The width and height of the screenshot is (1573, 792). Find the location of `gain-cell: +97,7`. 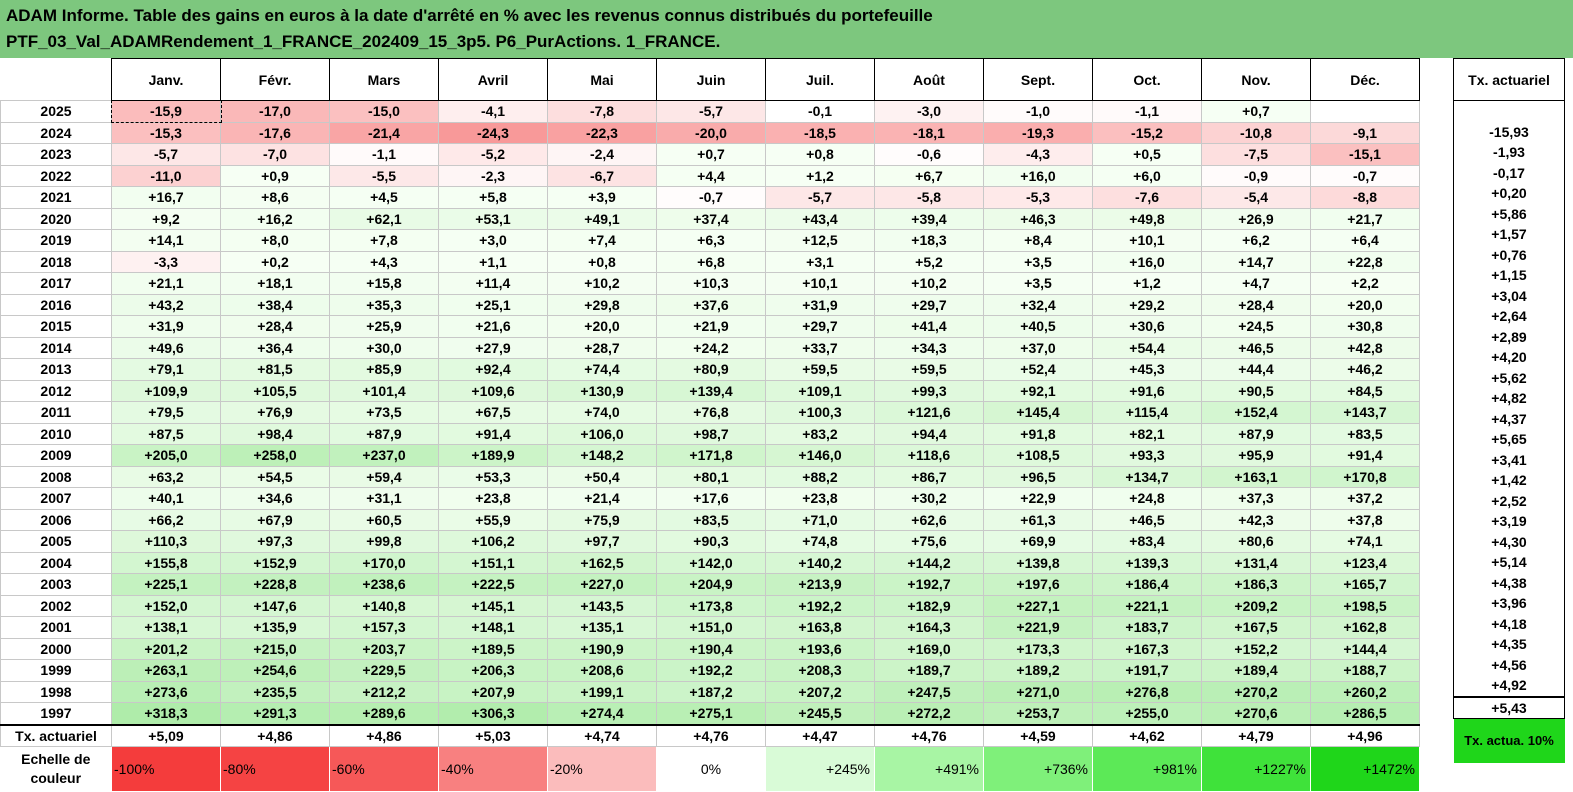

gain-cell: +97,7 is located at coordinates (602, 541).